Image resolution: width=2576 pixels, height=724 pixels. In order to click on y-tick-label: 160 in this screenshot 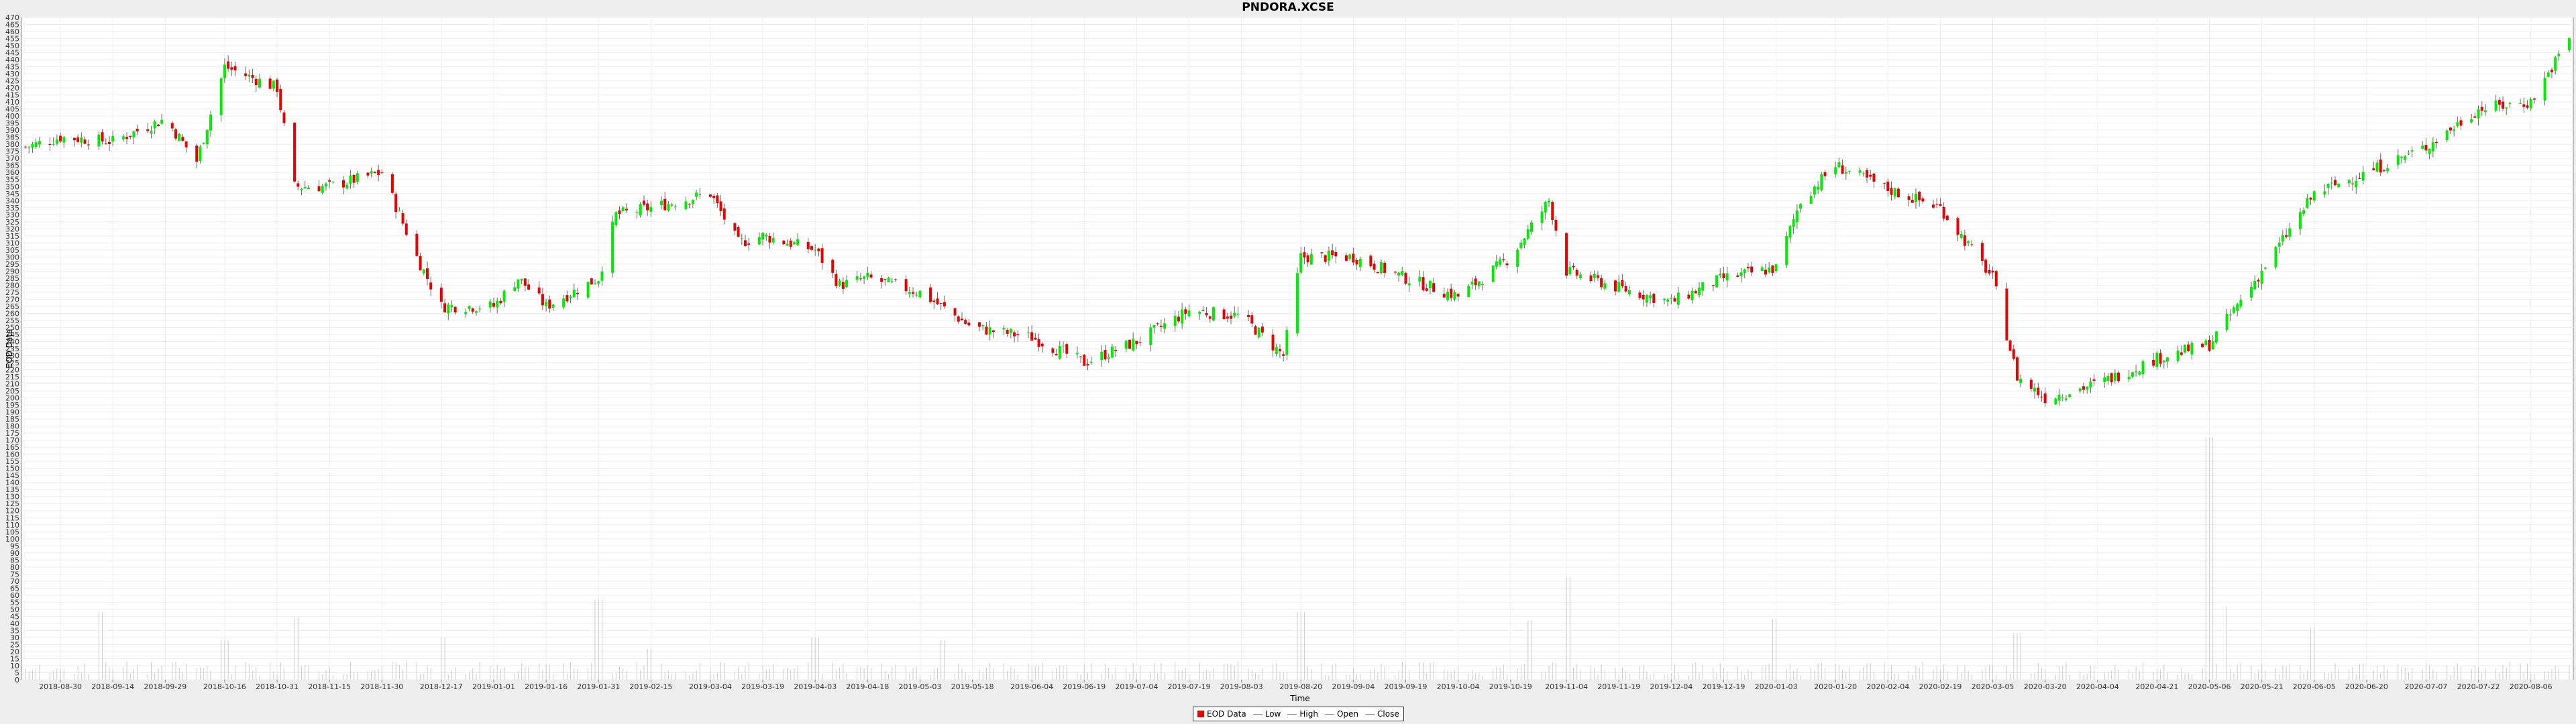, I will do `click(12, 455)`.